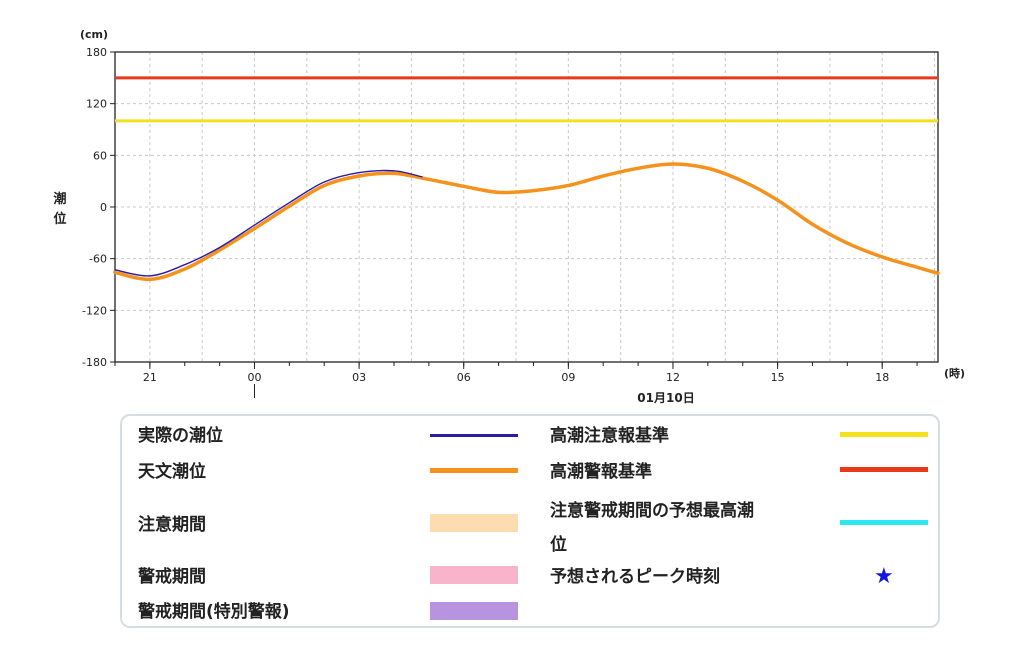 This screenshot has height=666, width=1024. I want to click on legend-label: 警戒期間(特別警報), so click(214, 612).